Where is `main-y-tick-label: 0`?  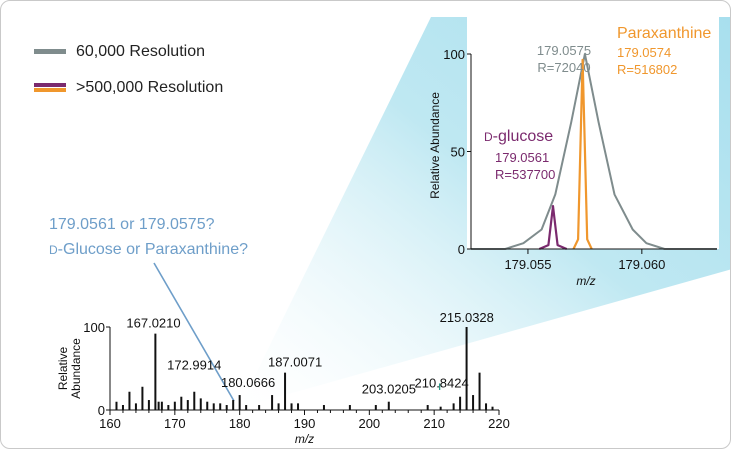 main-y-tick-label: 0 is located at coordinates (101, 410).